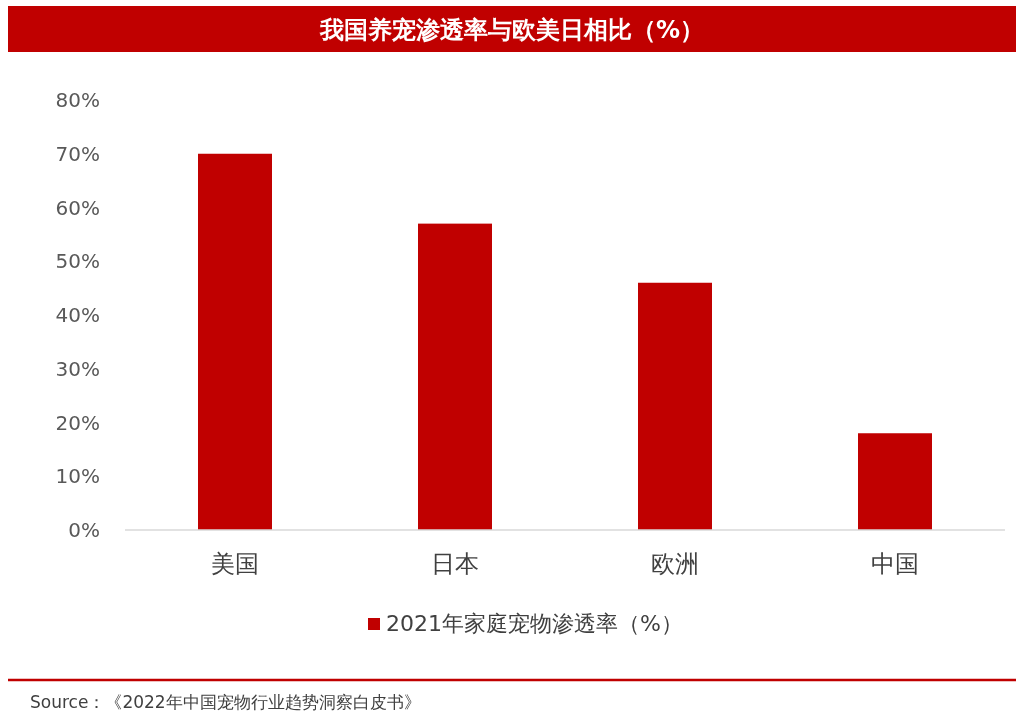  Describe the element at coordinates (235, 564) in the screenshot. I see `x-tick-label: 美国` at that location.